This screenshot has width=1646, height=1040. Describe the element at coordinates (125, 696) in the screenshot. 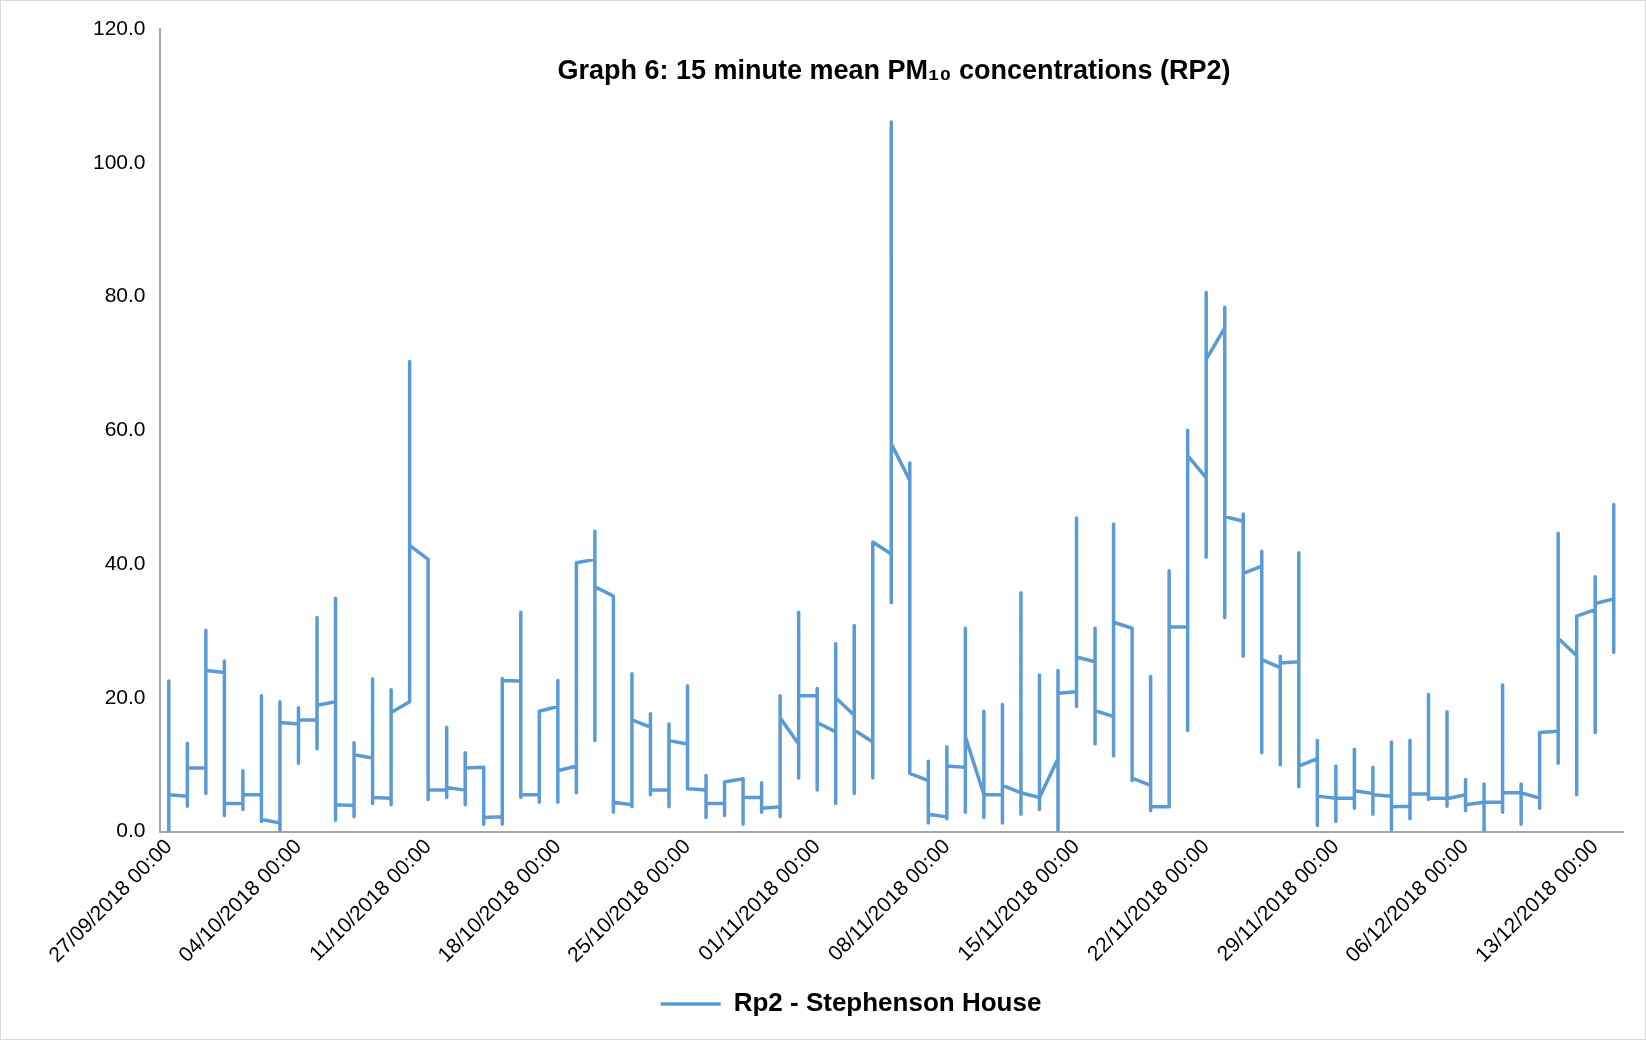

I see `y-tick-label: 20.0` at that location.